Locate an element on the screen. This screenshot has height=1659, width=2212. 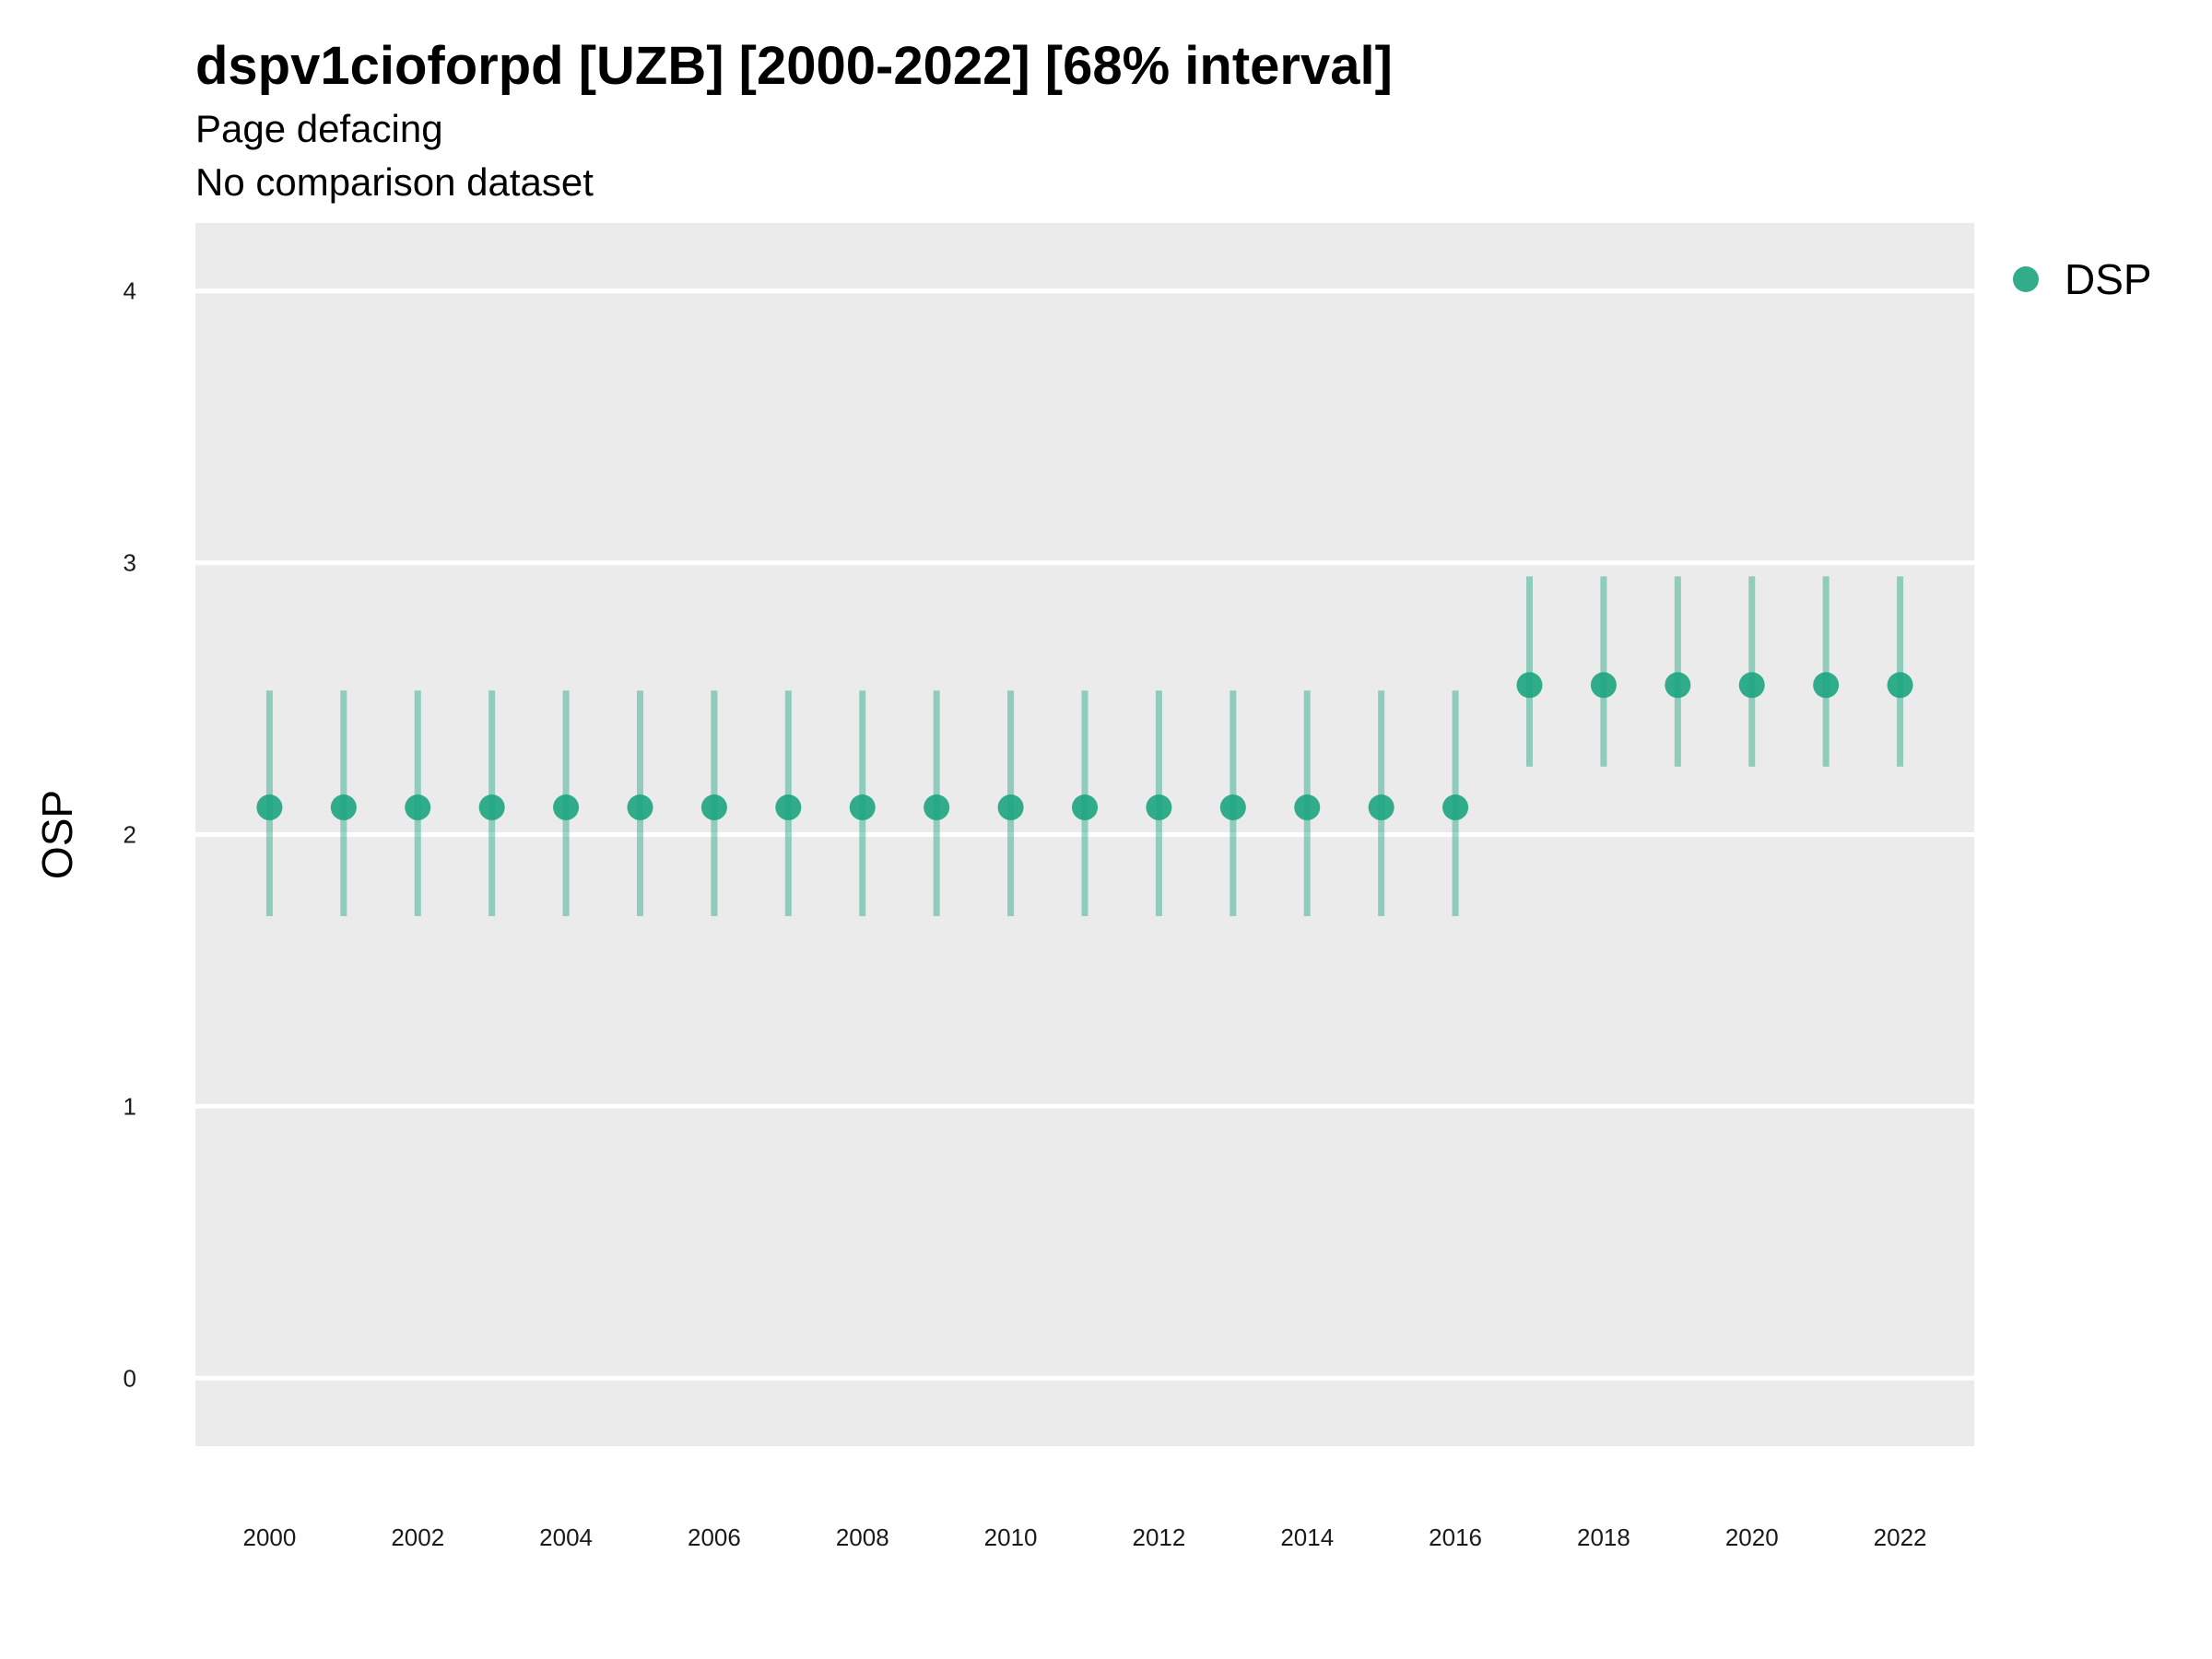
x-tick-label-2006: 2006 is located at coordinates (714, 1537).